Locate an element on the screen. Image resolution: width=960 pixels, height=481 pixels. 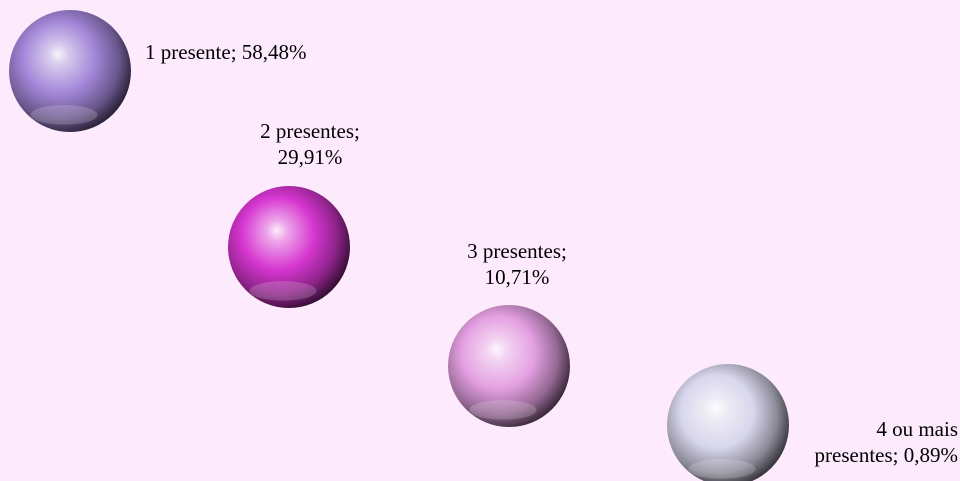
data-label-line: 1 presente; 58,48% is located at coordinates (226, 52).